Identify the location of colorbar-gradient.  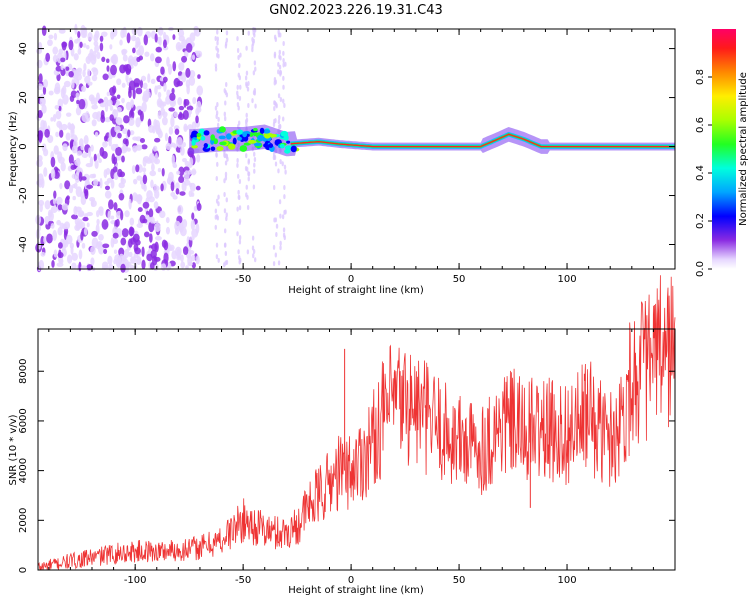
(724, 149).